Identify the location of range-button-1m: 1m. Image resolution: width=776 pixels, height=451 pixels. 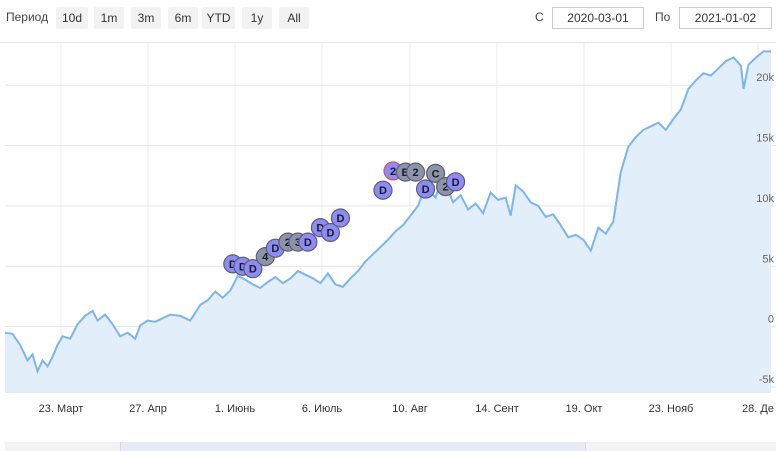
(109, 18).